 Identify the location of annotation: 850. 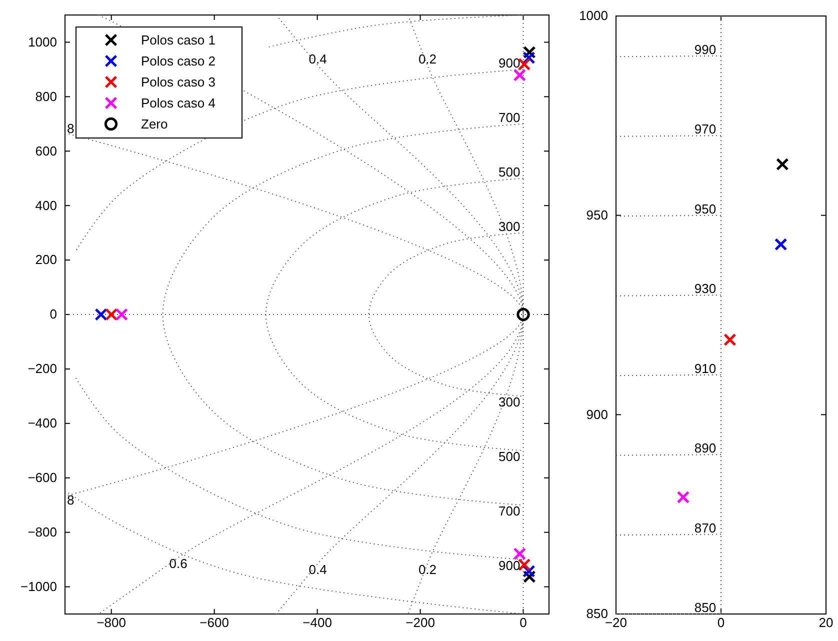
(705, 607).